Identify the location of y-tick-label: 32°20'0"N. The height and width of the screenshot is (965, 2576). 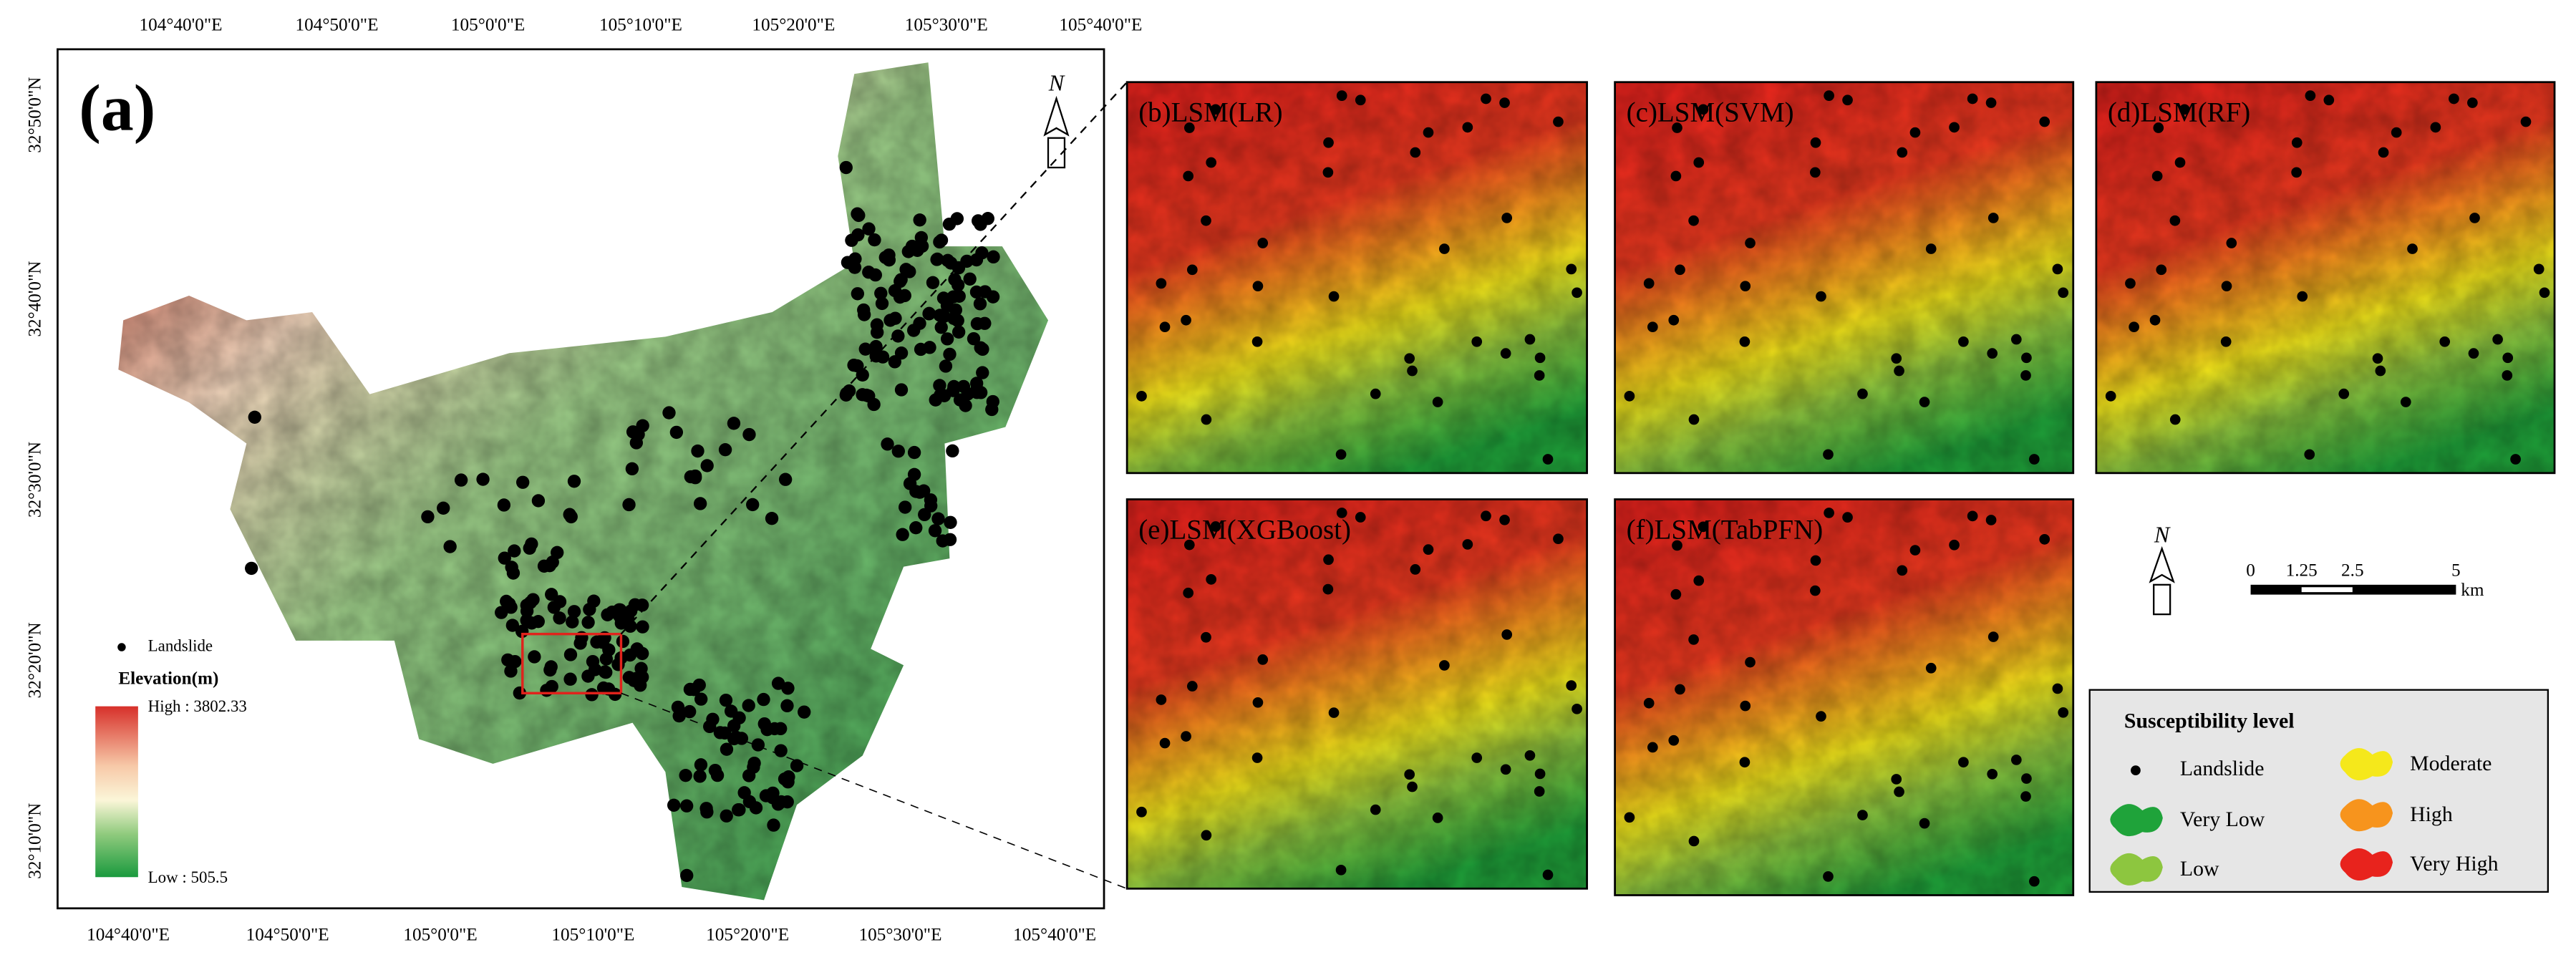
(34, 660).